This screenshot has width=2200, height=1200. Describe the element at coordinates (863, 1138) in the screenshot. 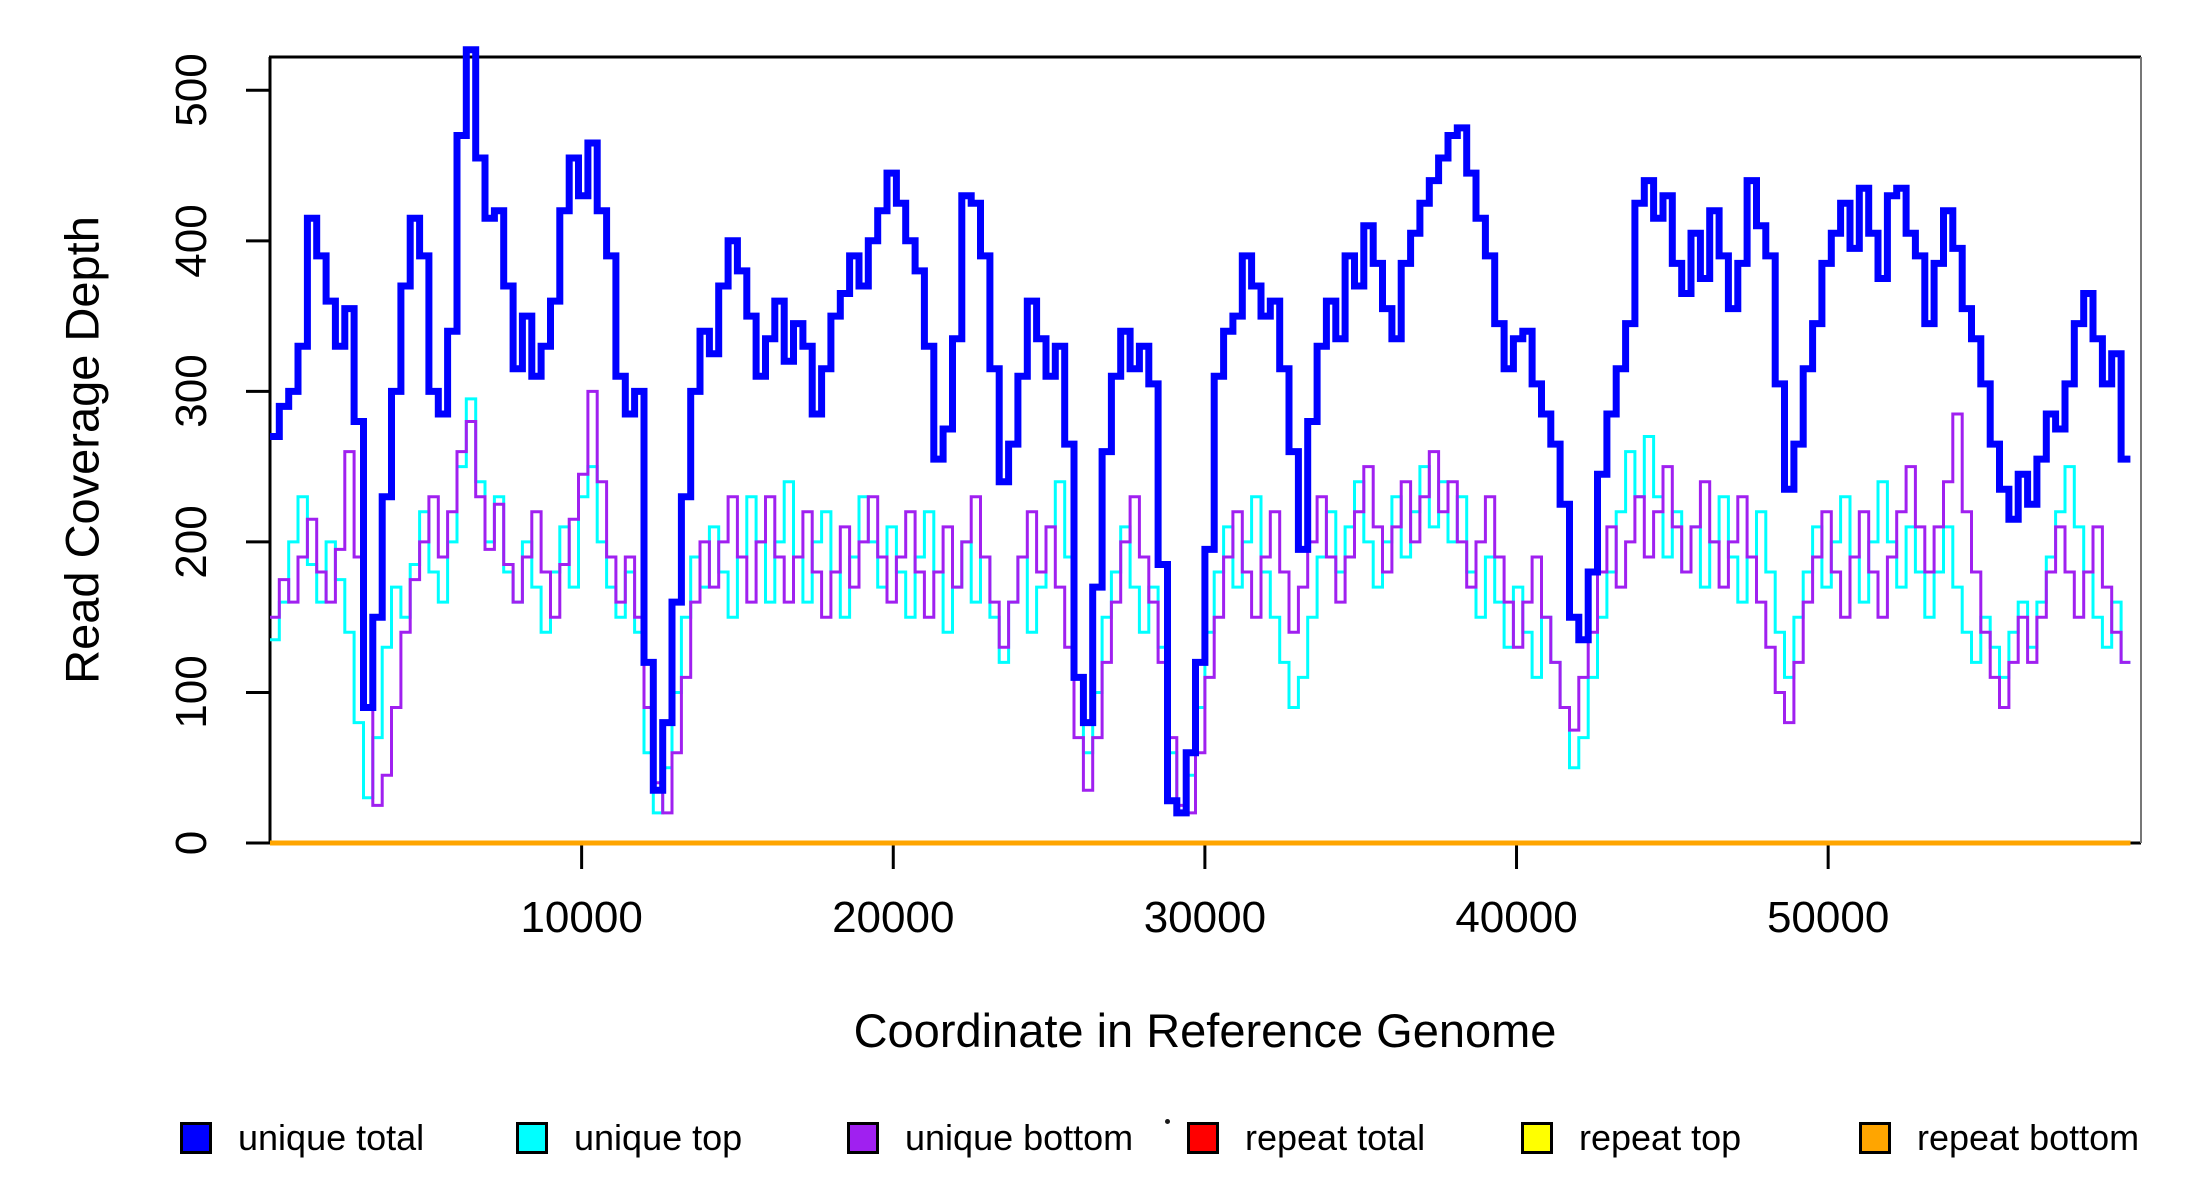

I see `legend-swatch-unique-bottom` at that location.